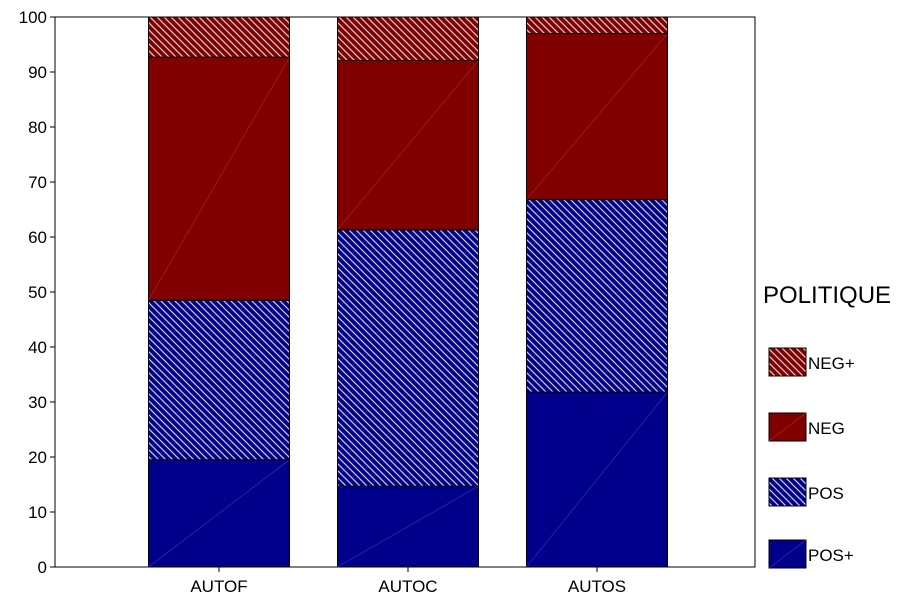 This screenshot has height=607, width=919. I want to click on bar-segment-autos-neg-plus, so click(597, 25).